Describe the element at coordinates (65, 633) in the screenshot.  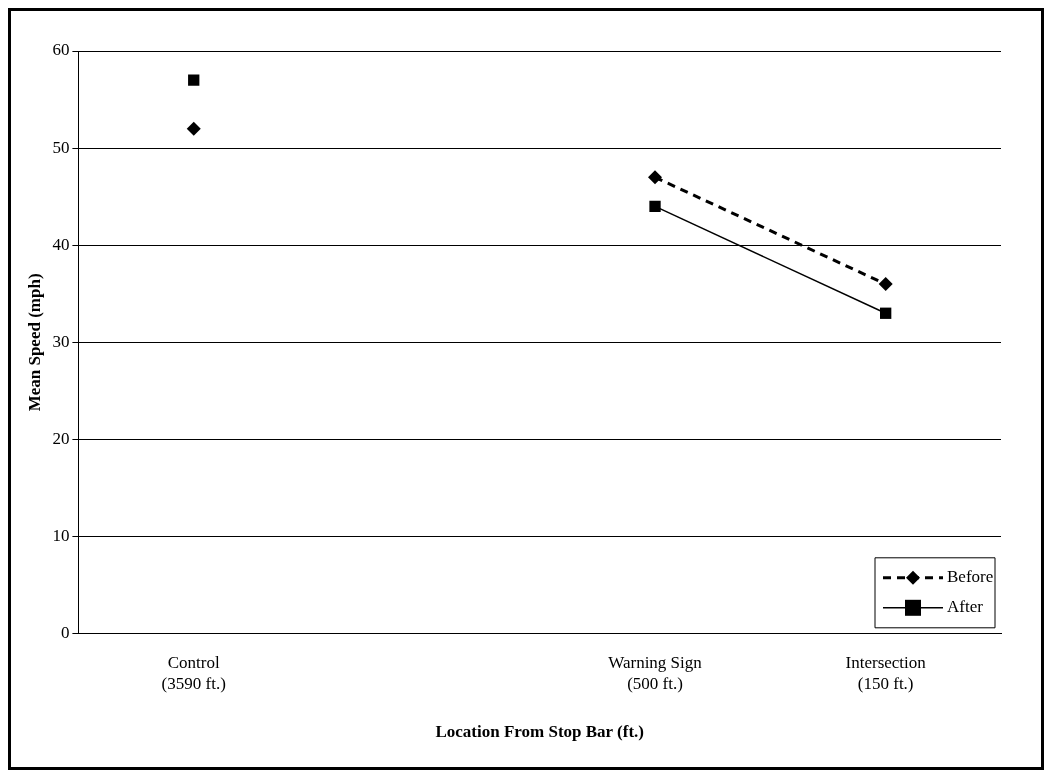
I see `y-tick-label: 0` at that location.